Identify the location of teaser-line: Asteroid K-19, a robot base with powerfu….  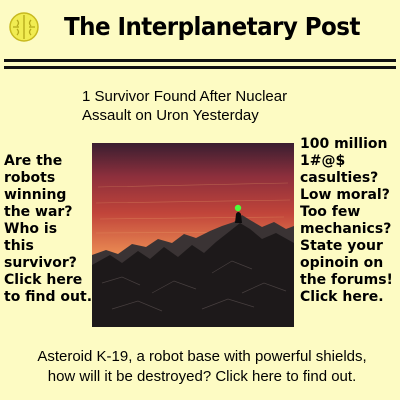
(202, 356).